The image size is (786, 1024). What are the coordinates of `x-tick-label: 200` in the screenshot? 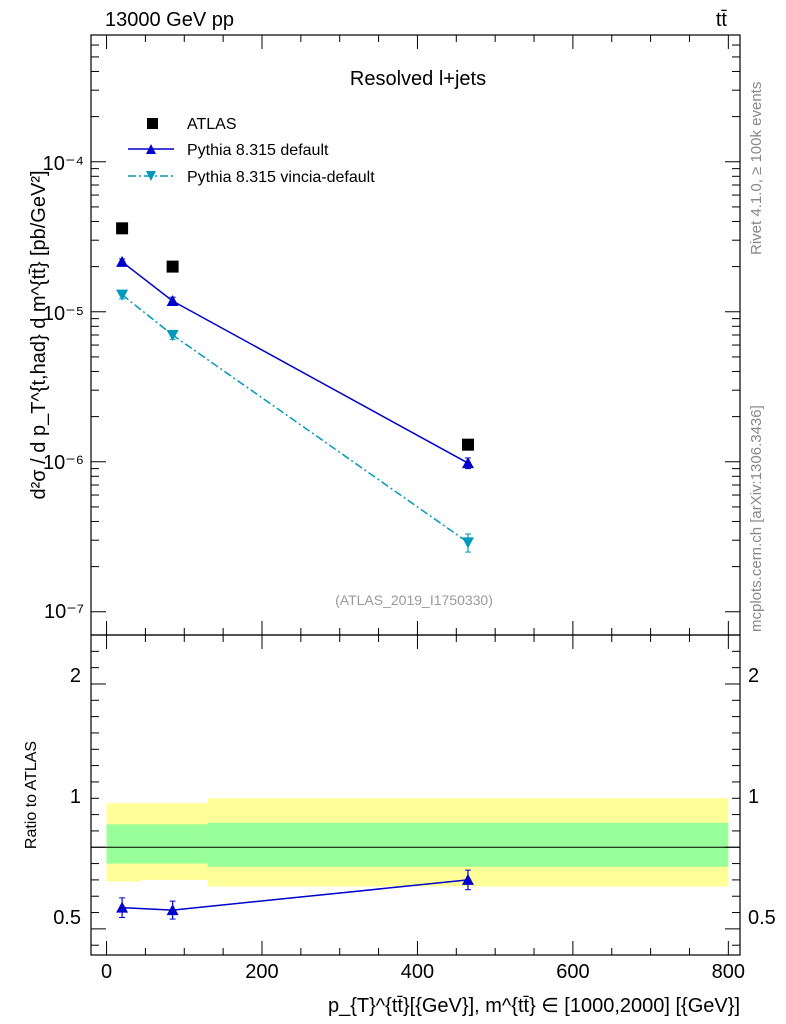 It's located at (261, 972).